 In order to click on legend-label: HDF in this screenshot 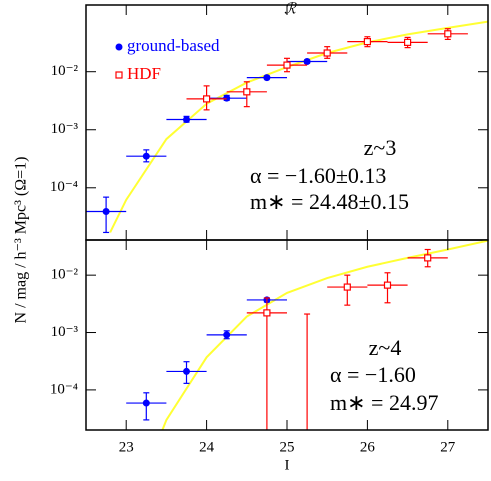, I will do `click(144, 73)`.